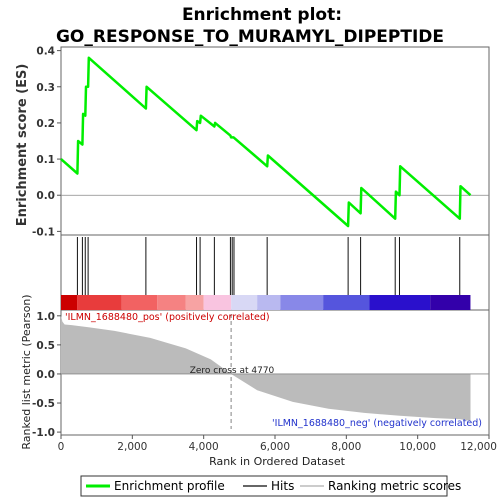 Image resolution: width=500 pixels, height=500 pixels. Describe the element at coordinates (45, 317) in the screenshot. I see `metric-y-tick-label: 1.0` at that location.